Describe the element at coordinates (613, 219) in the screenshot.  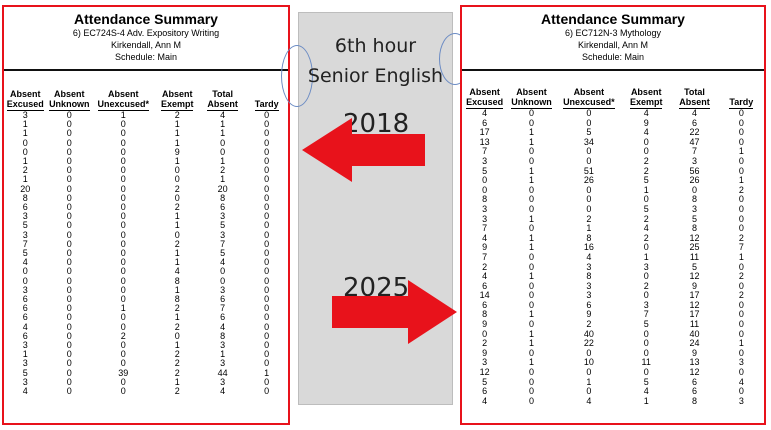
I see `table-row: 3 1 2 2 5 0` at that location.